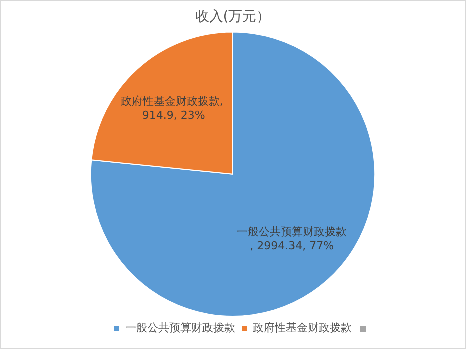  I want to click on legend-label: 政府性基金财政拨款, so click(302, 327).